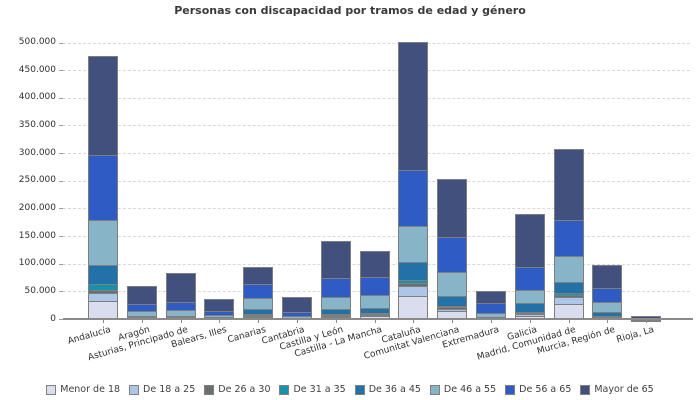 The width and height of the screenshot is (700, 400). What do you see at coordinates (246, 335) in the screenshot?
I see `x-axis-label-canarias: Canarias` at bounding box center [246, 335].